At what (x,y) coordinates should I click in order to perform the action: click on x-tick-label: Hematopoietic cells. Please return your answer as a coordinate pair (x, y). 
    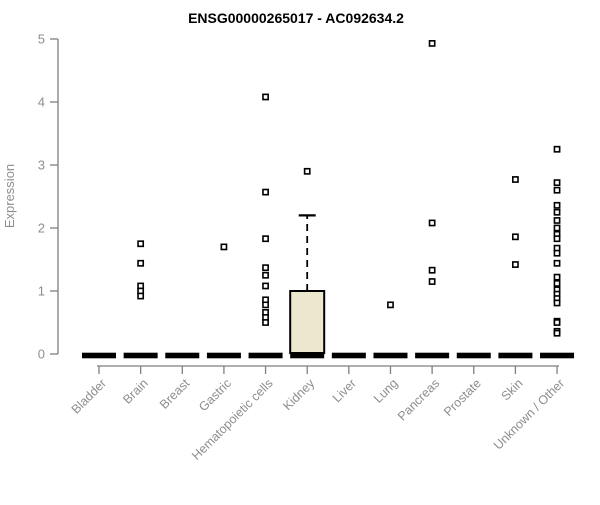
    Looking at the image, I should click on (232, 419).